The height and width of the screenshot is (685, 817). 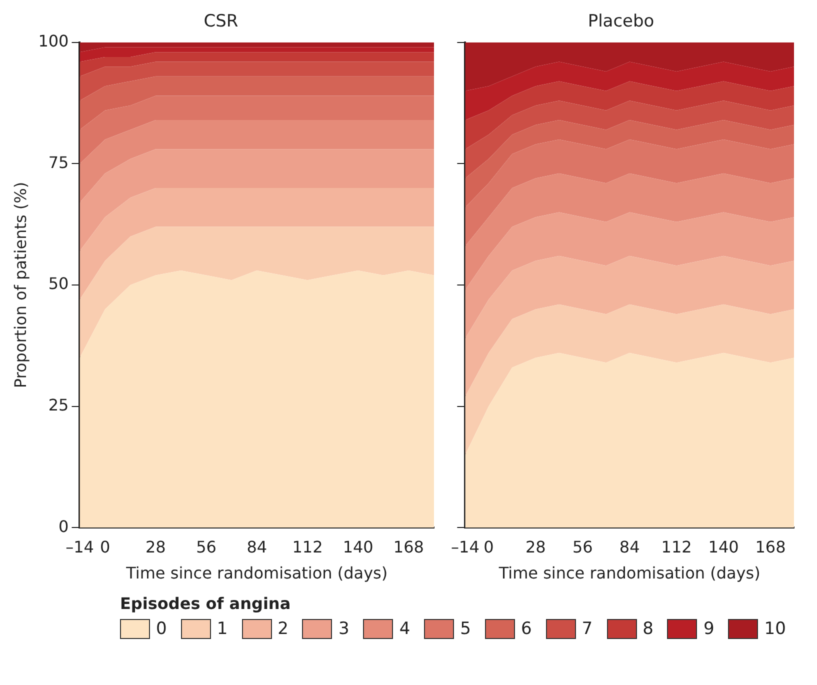 What do you see at coordinates (58, 404) in the screenshot?
I see `y-tick-label: 25` at bounding box center [58, 404].